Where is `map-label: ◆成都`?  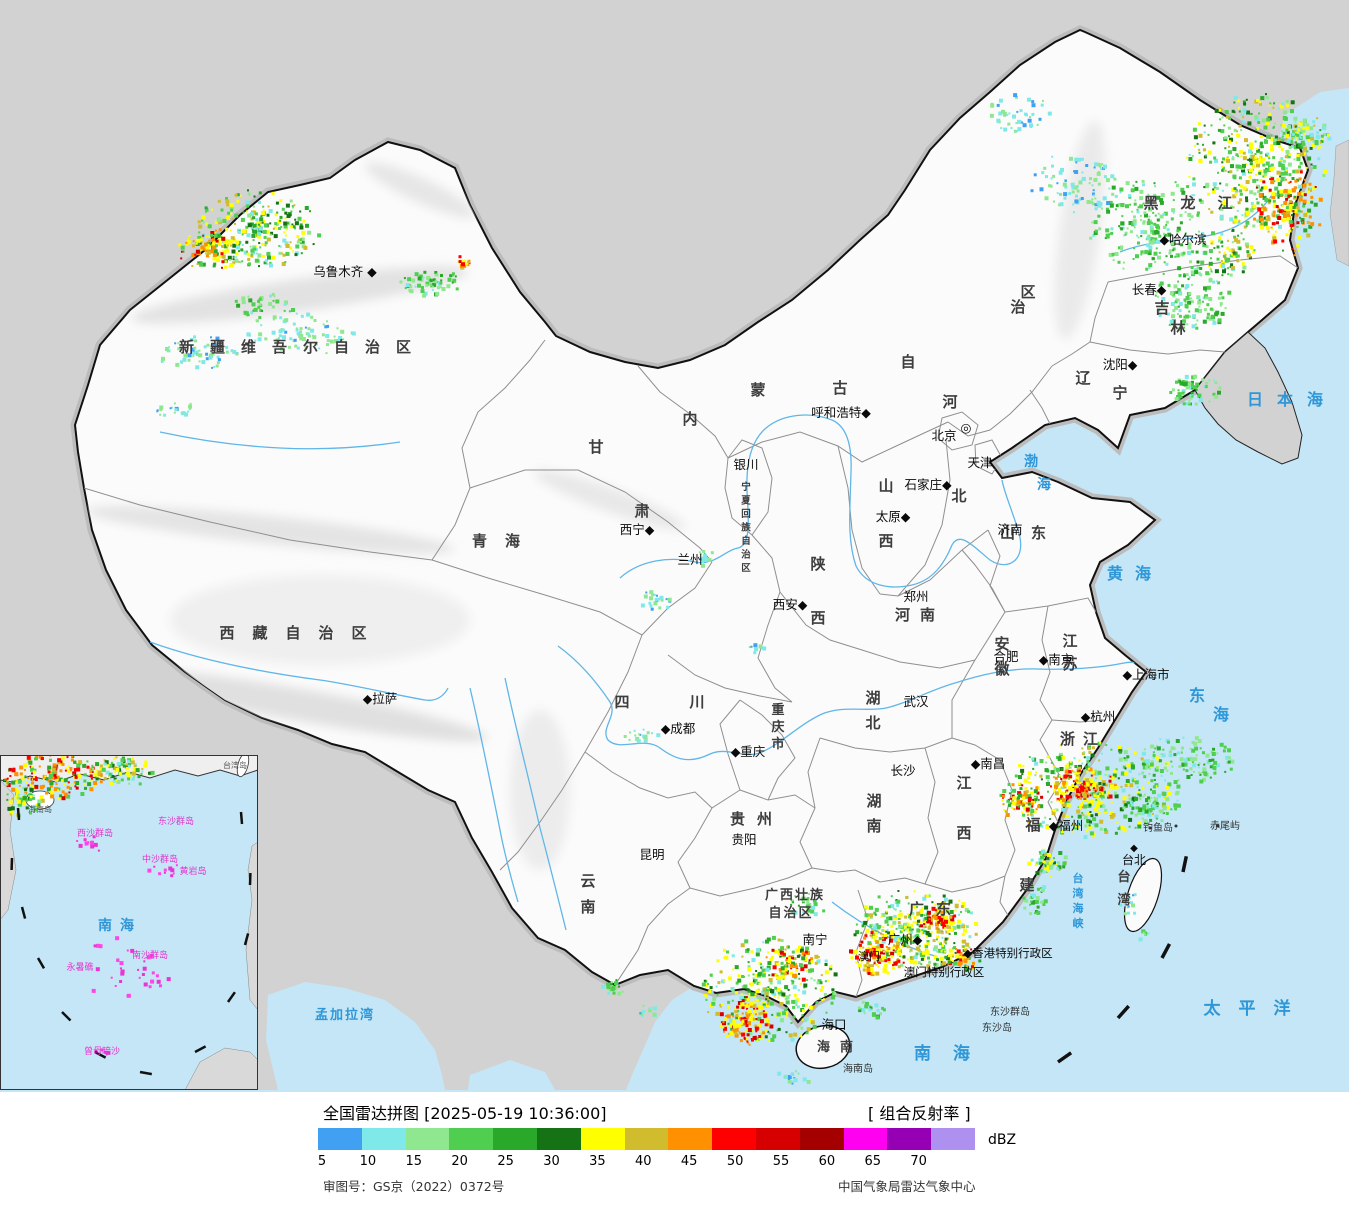 map-label: ◆成都 is located at coordinates (678, 728).